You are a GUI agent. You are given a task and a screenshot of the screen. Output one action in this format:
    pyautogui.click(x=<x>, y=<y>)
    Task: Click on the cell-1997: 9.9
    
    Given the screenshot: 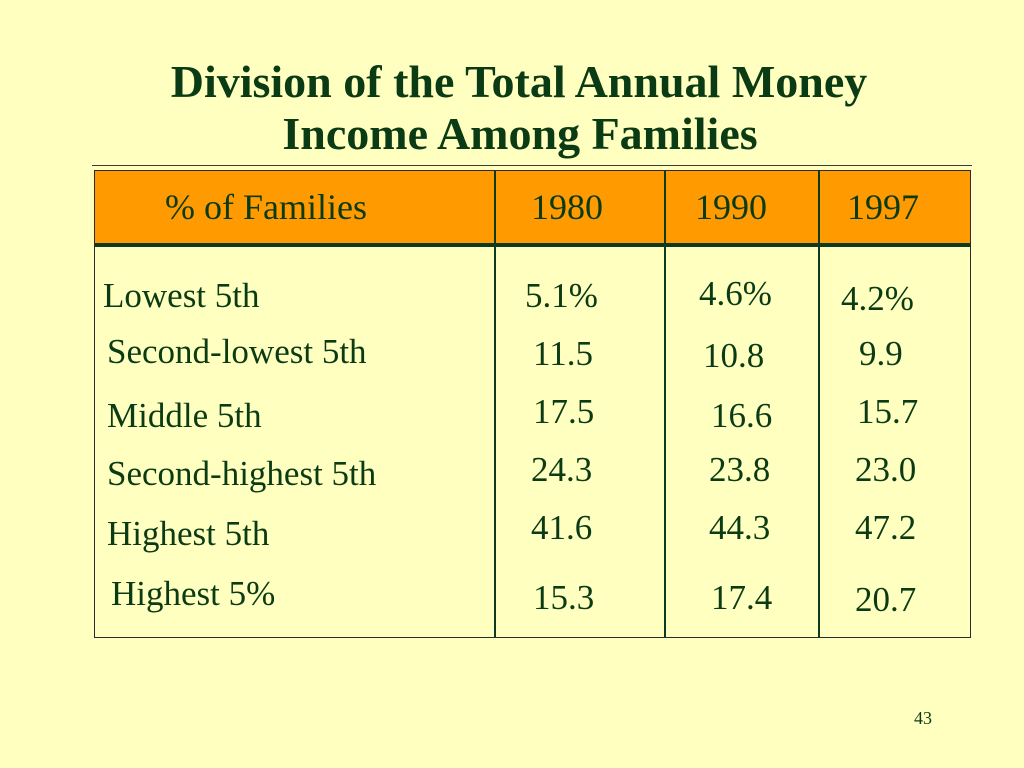 What is the action you would take?
    pyautogui.click(x=881, y=353)
    